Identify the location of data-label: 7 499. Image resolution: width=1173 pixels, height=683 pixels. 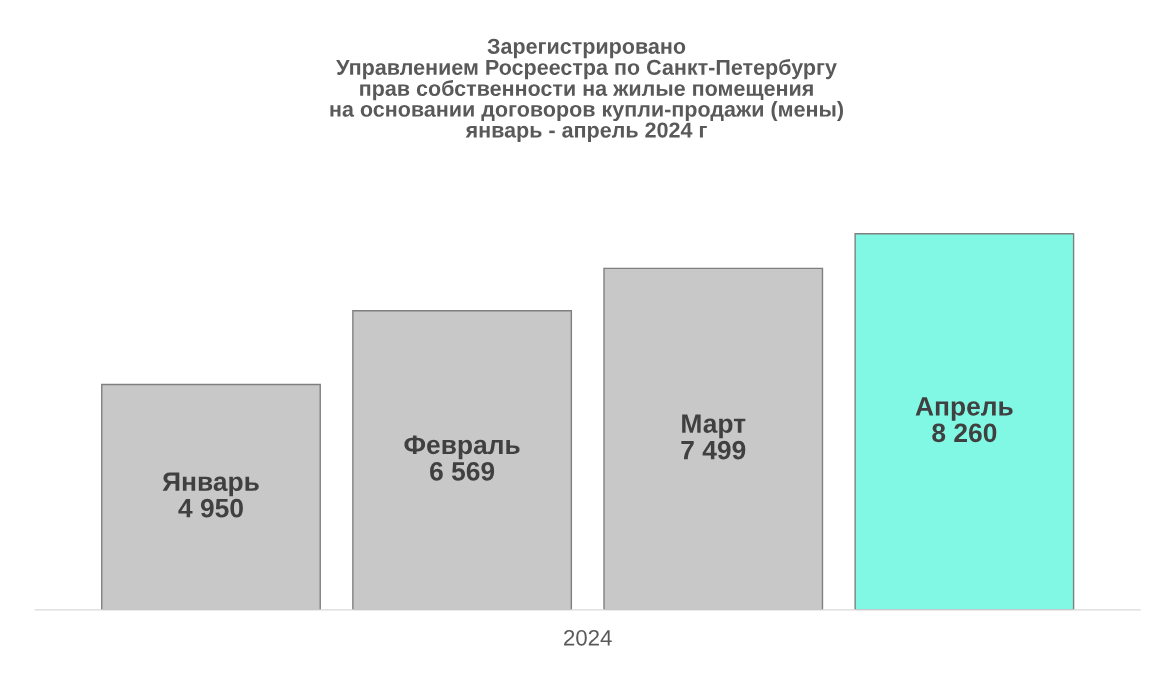
(713, 450).